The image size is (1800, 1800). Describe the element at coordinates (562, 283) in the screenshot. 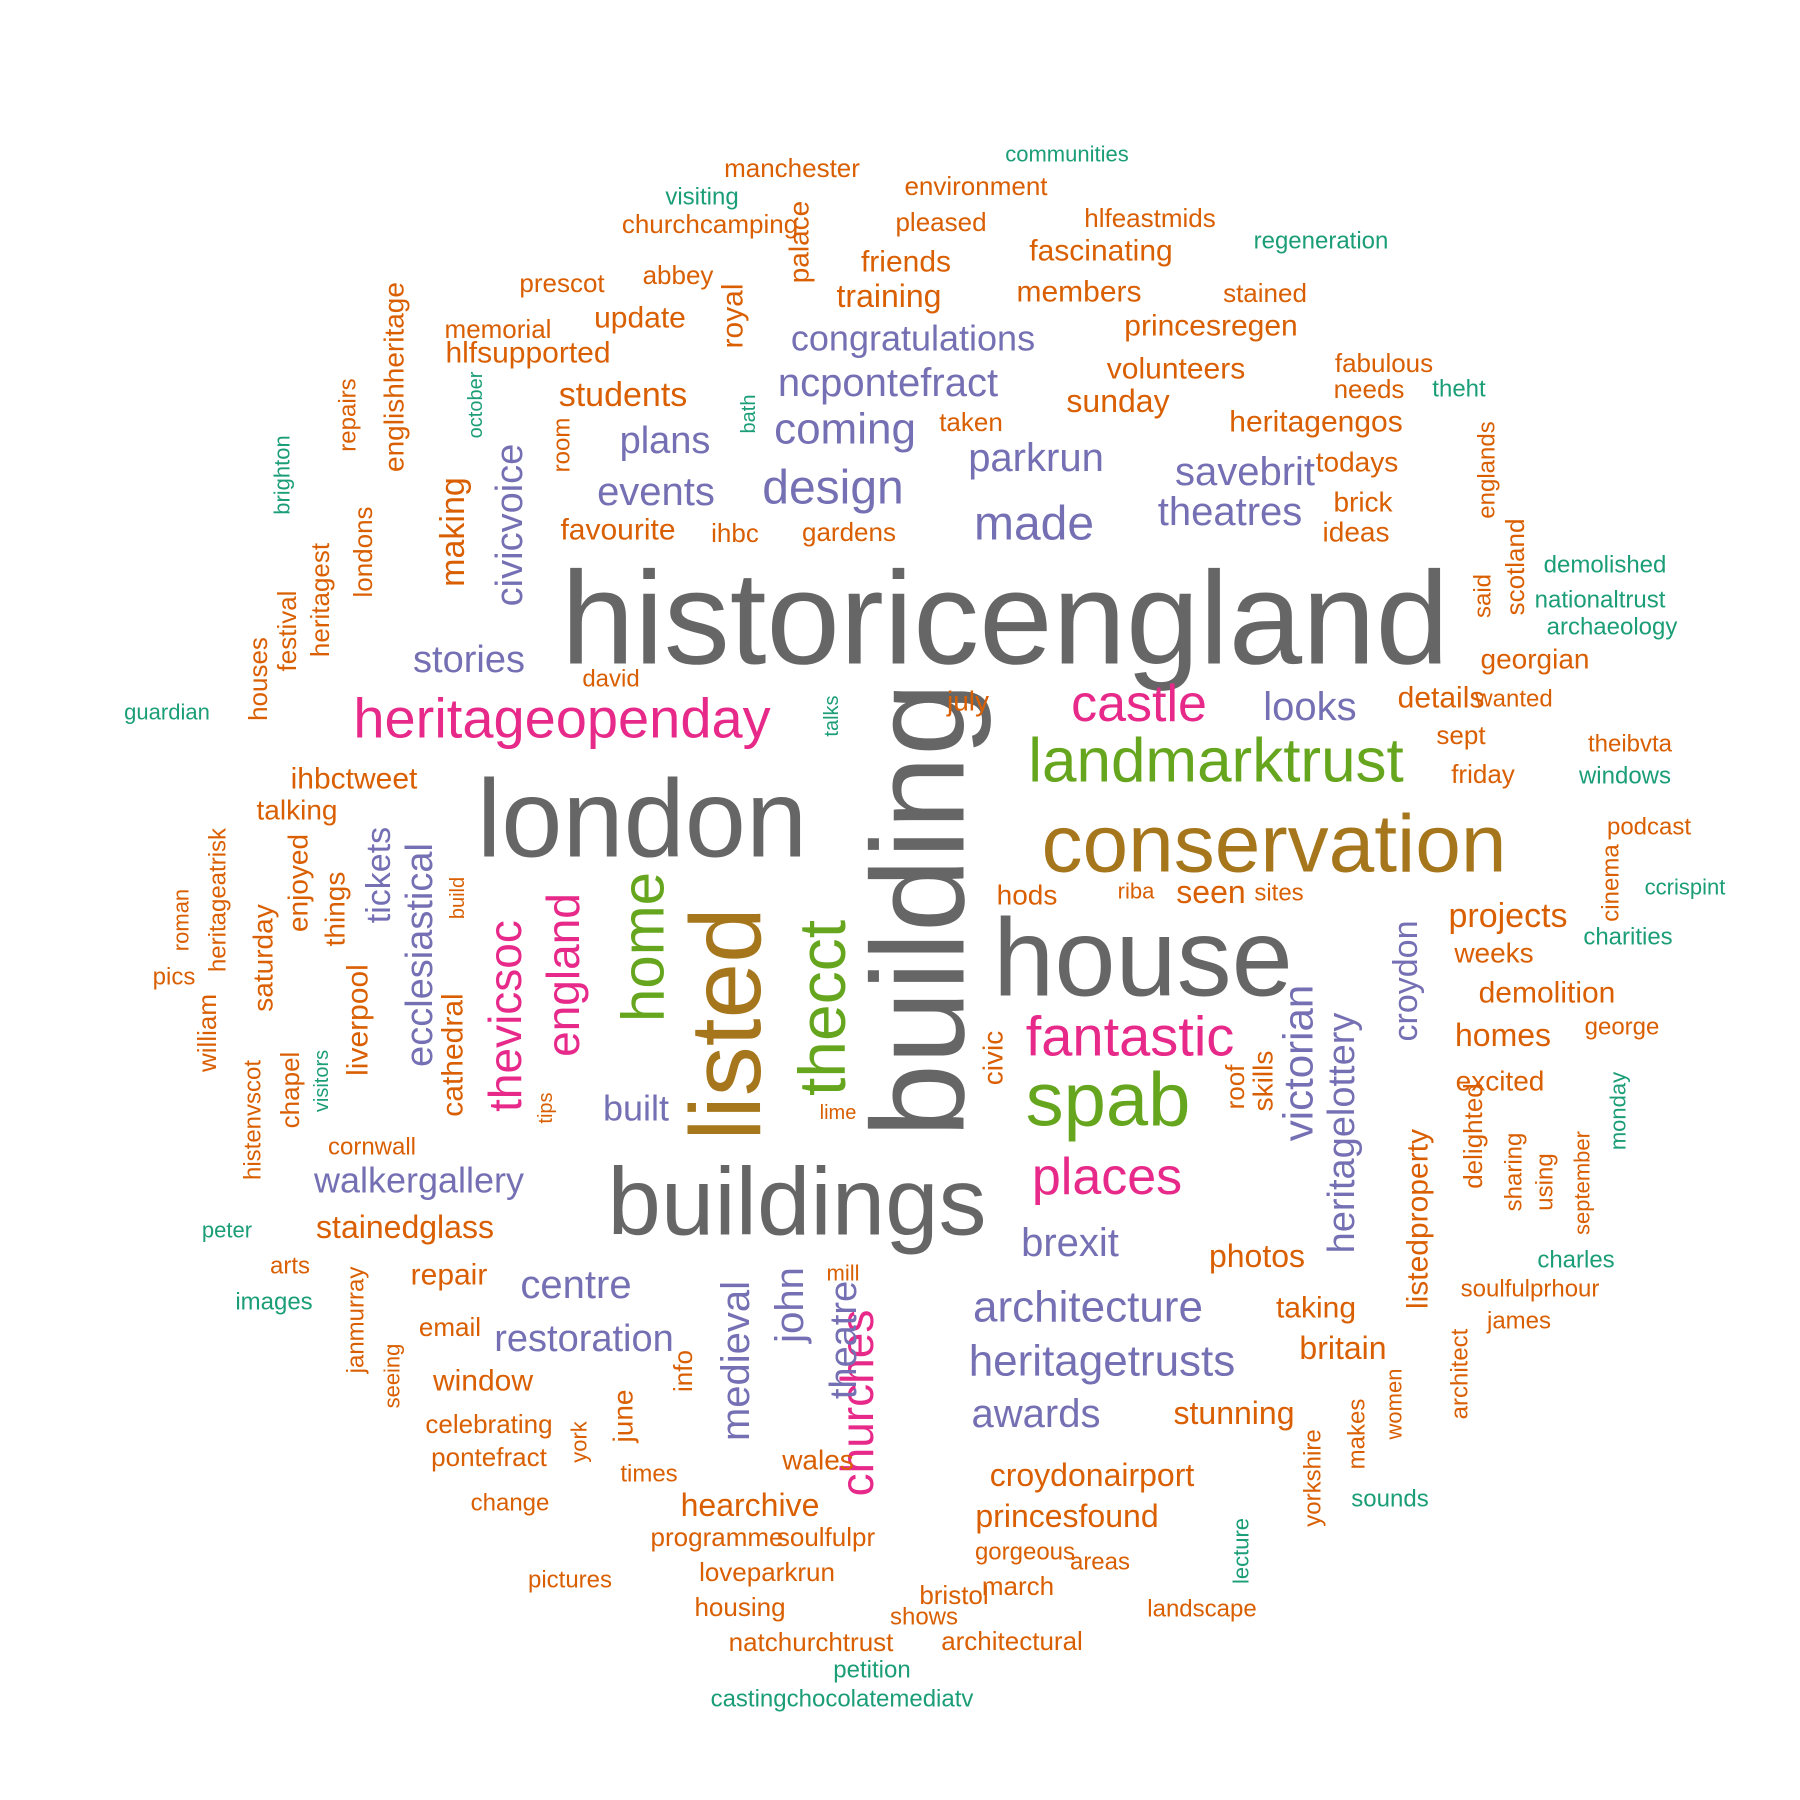

I see `word-prescot: prescot` at that location.